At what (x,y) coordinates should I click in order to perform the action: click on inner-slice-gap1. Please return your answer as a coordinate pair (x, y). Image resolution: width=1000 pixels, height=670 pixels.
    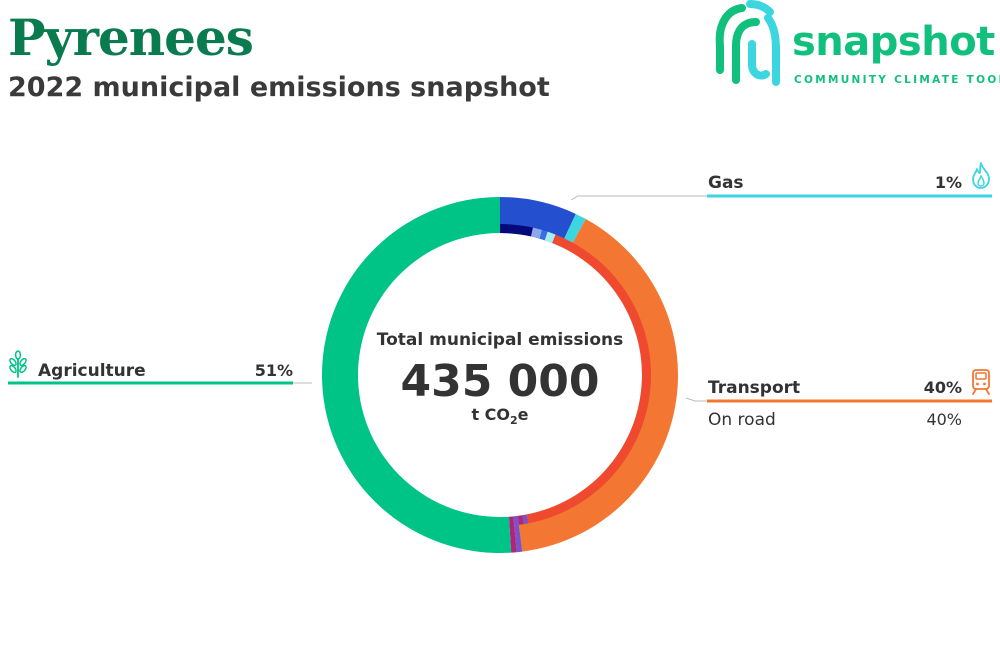
    Looking at the image, I should click on (525, 519).